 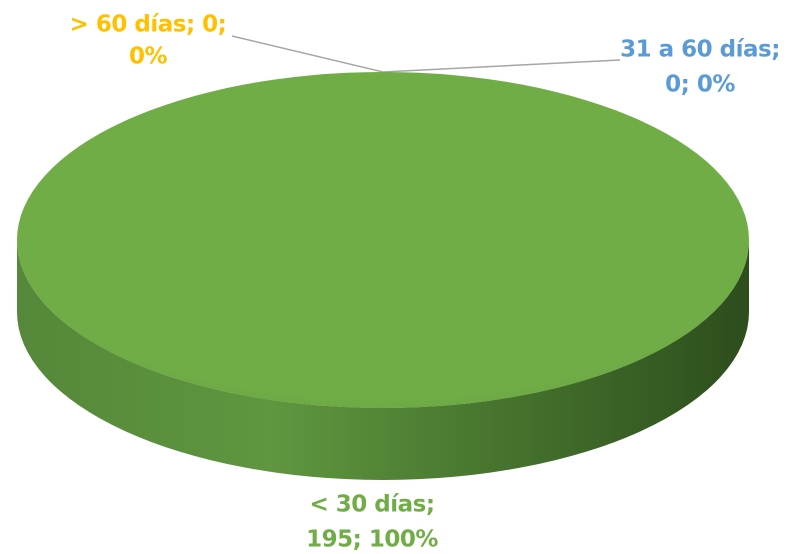 I want to click on data-label: > 60 días; 0;, so click(x=148, y=25).